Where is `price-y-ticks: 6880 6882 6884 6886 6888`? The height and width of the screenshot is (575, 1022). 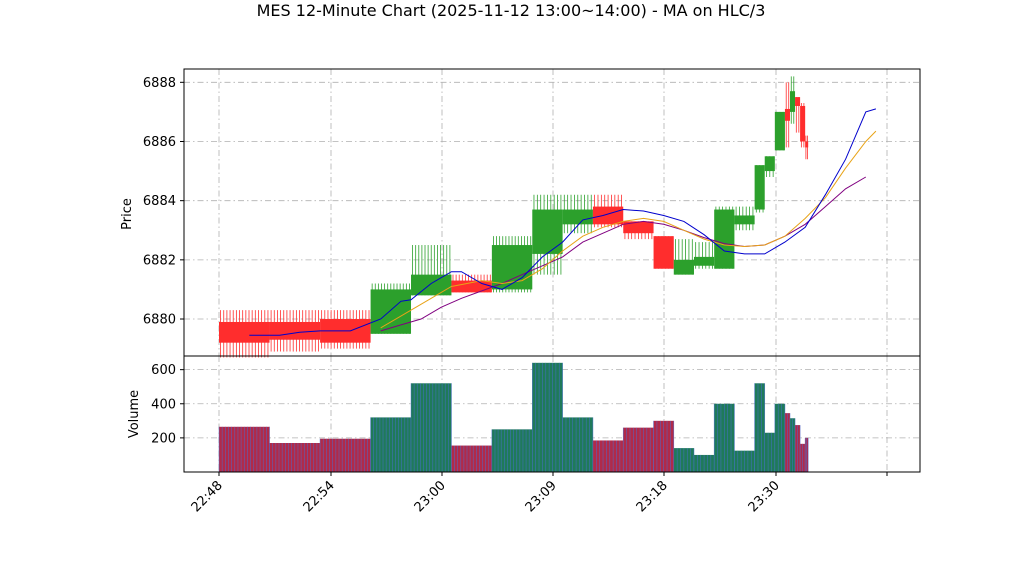 price-y-ticks: 6880 6882 6884 6886 6888 is located at coordinates (163, 202).